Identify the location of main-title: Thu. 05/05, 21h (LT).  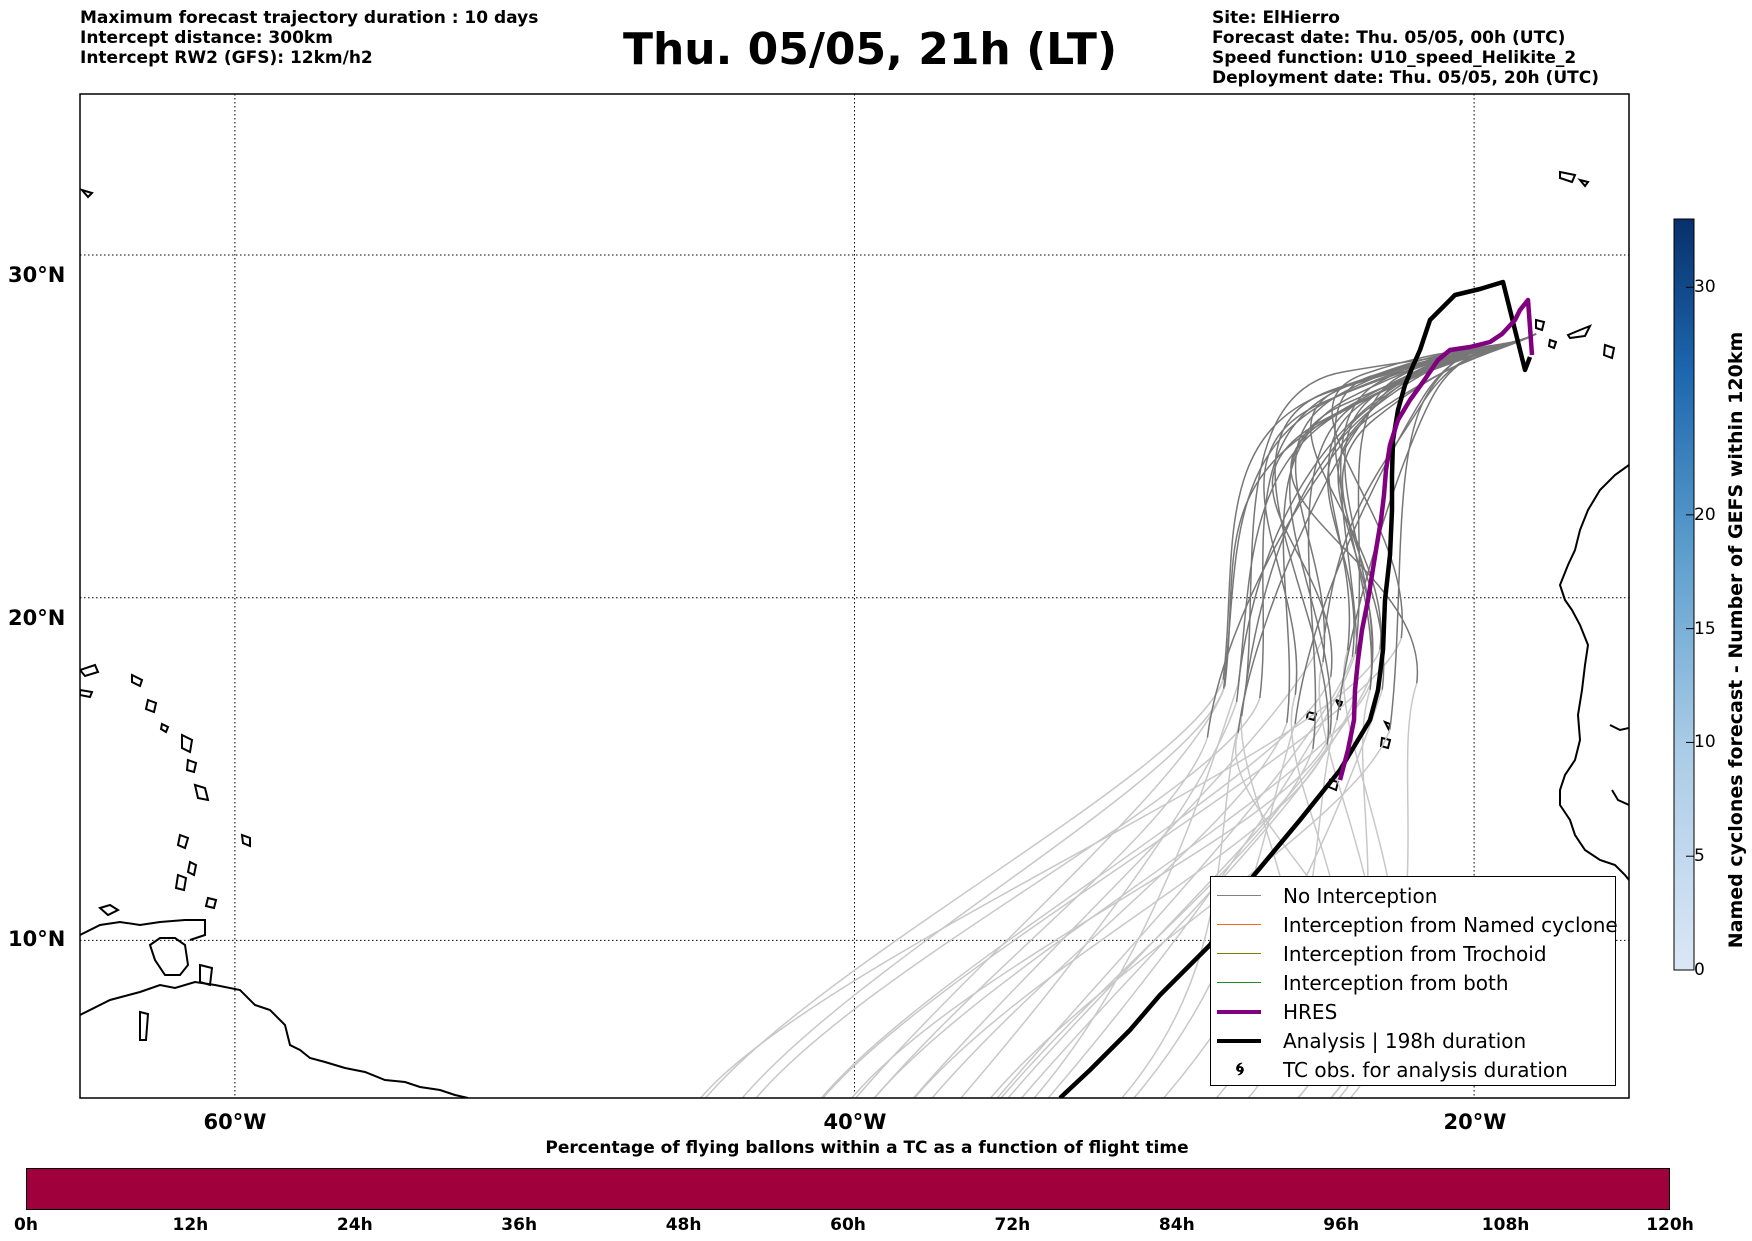
(870, 49).